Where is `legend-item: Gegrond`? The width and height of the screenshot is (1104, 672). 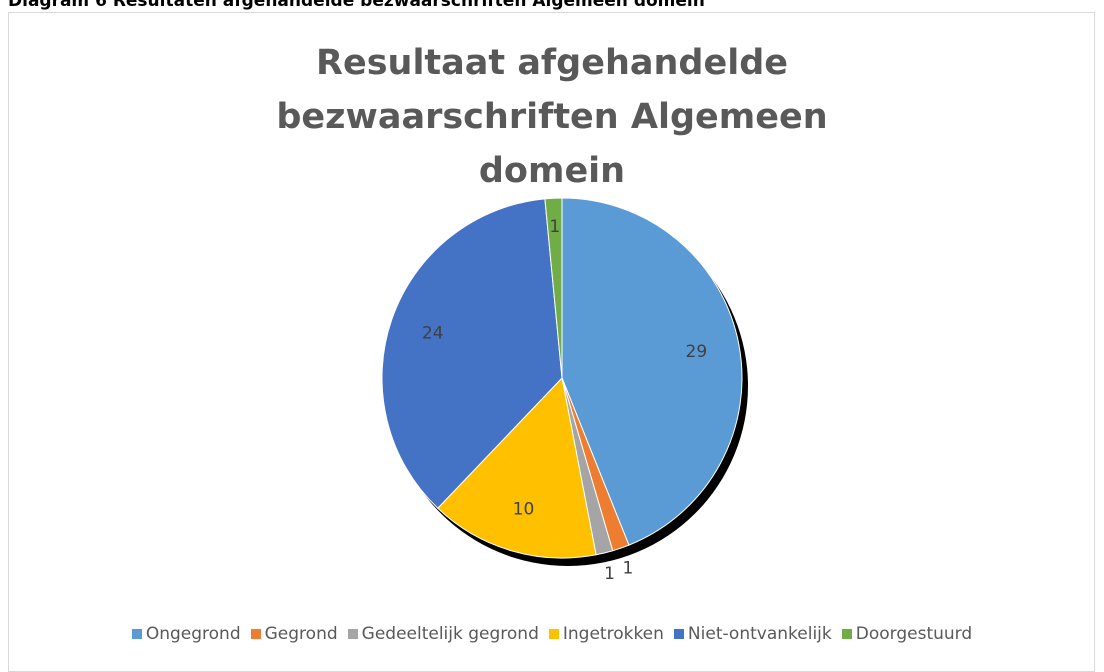
legend-item: Gegrond is located at coordinates (294, 634).